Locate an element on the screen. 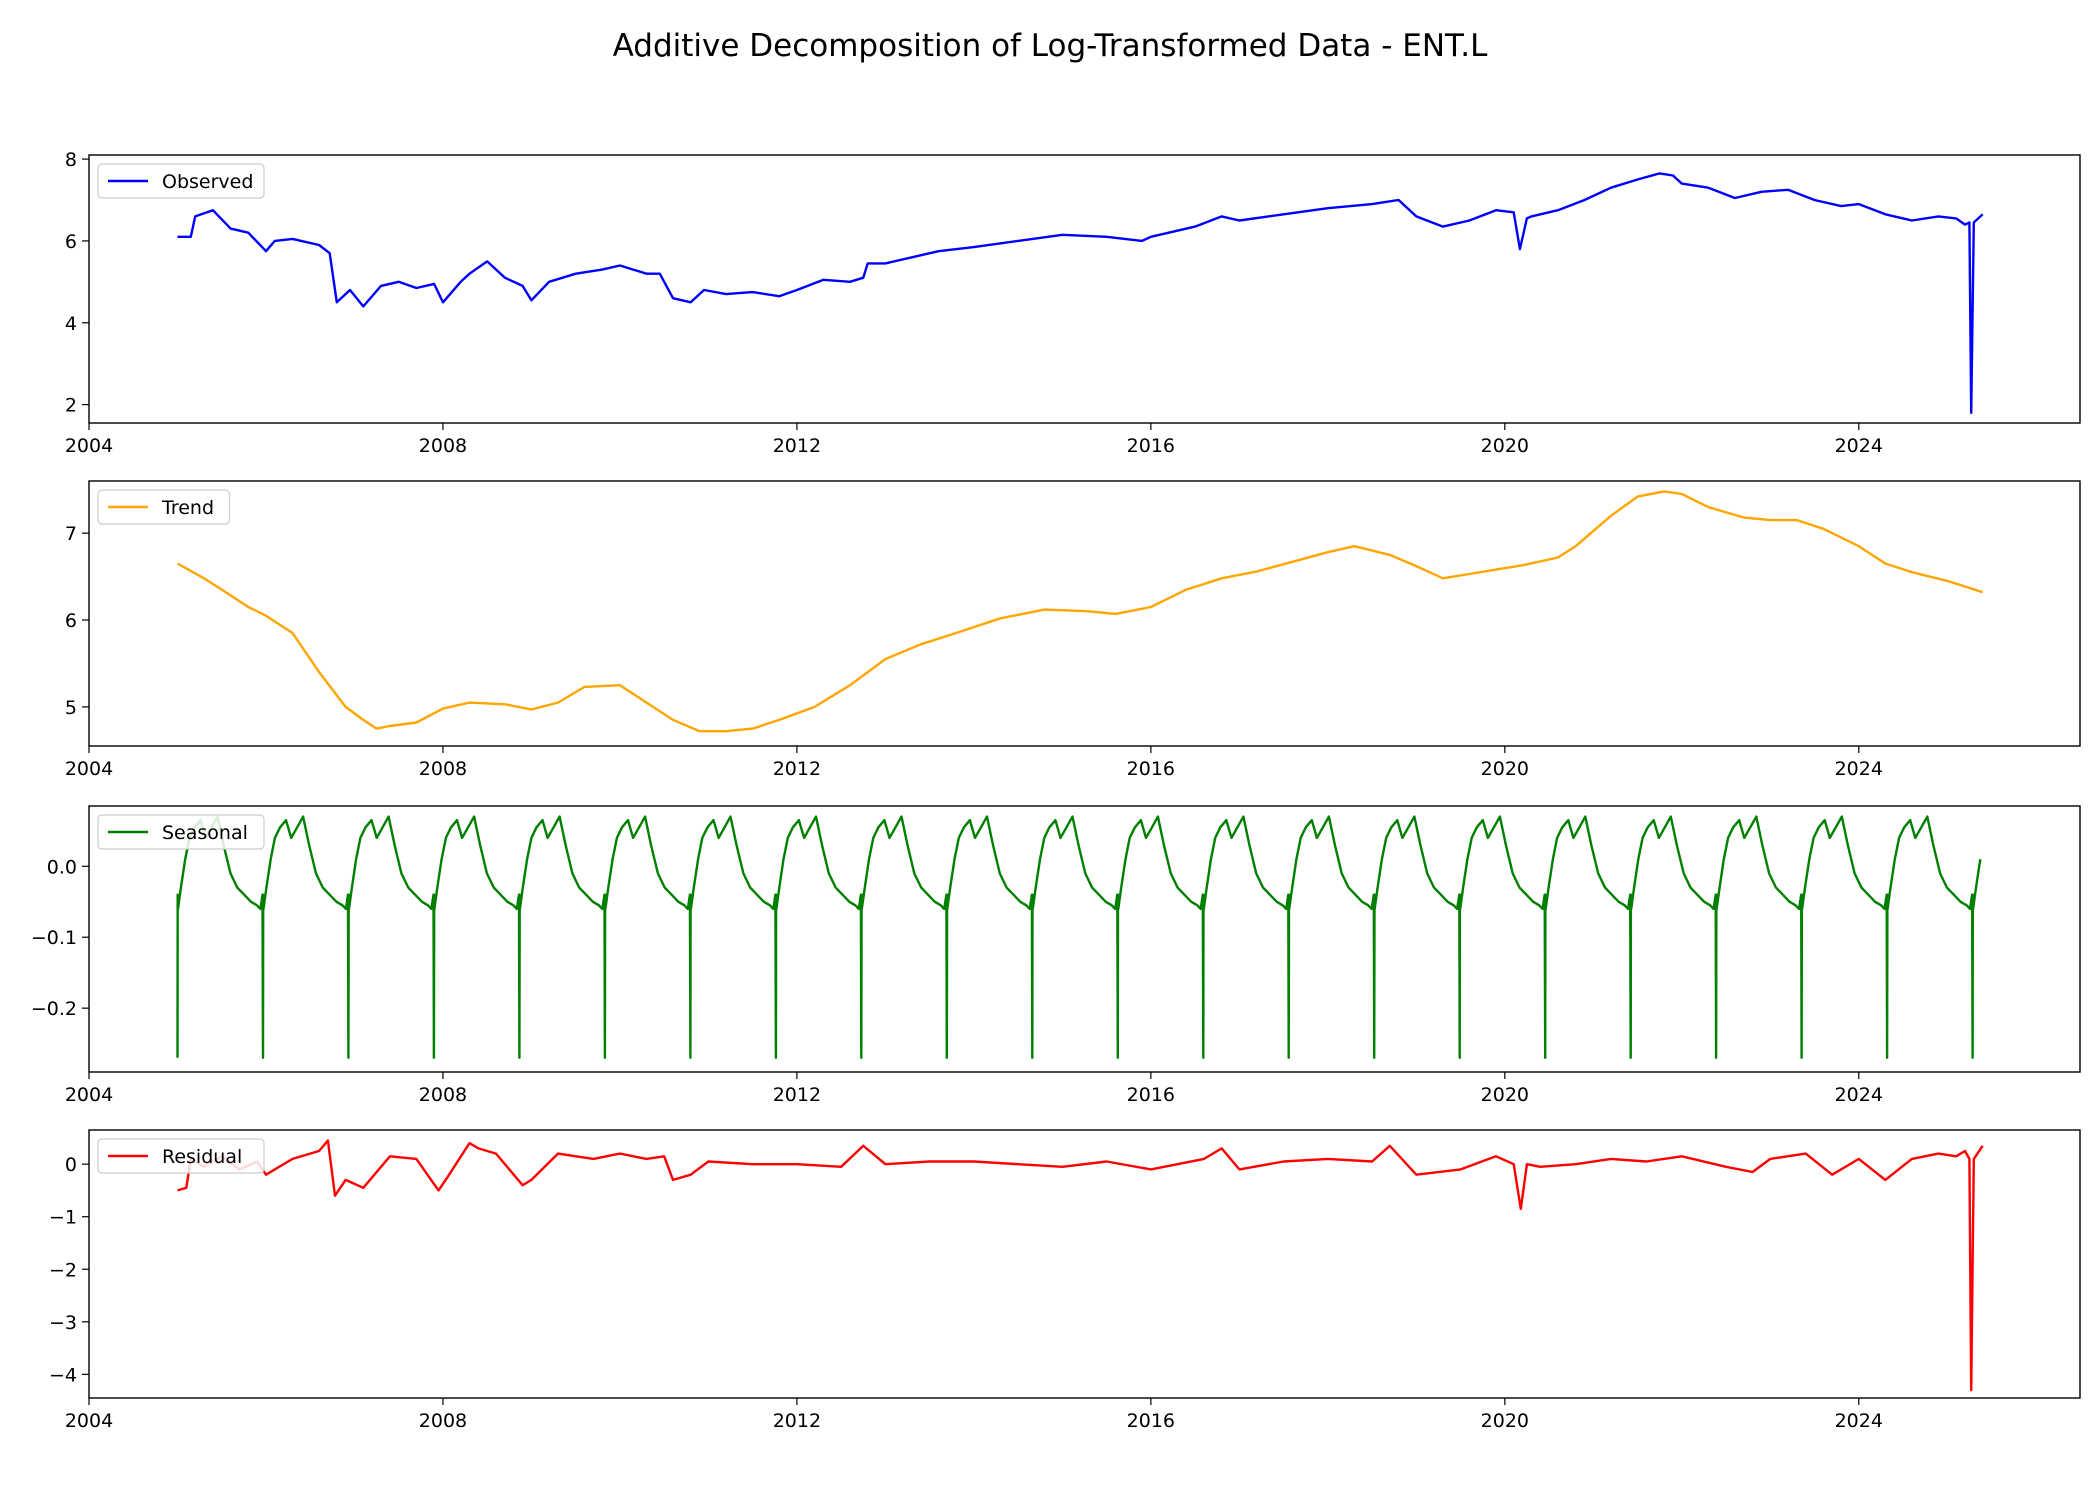  observed-x-tick-label: 2012 is located at coordinates (797, 446).